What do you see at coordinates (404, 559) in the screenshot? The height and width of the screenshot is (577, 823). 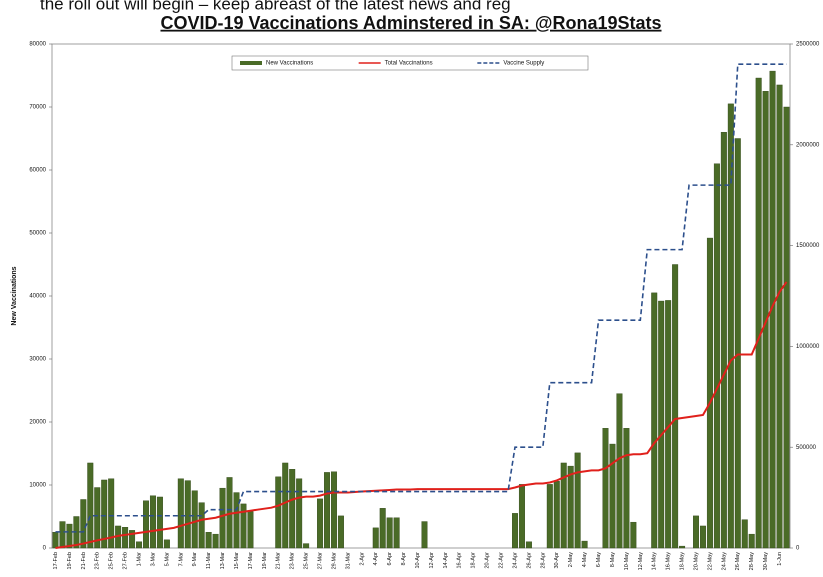 I see `x-tick-label: 8-Apr` at bounding box center [404, 559].